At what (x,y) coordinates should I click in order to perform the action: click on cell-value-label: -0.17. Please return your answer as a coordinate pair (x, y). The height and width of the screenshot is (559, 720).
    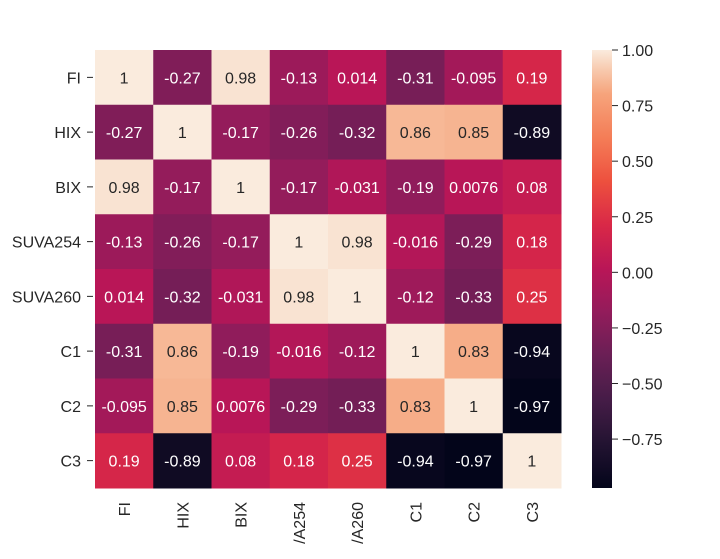
    Looking at the image, I should click on (240, 133).